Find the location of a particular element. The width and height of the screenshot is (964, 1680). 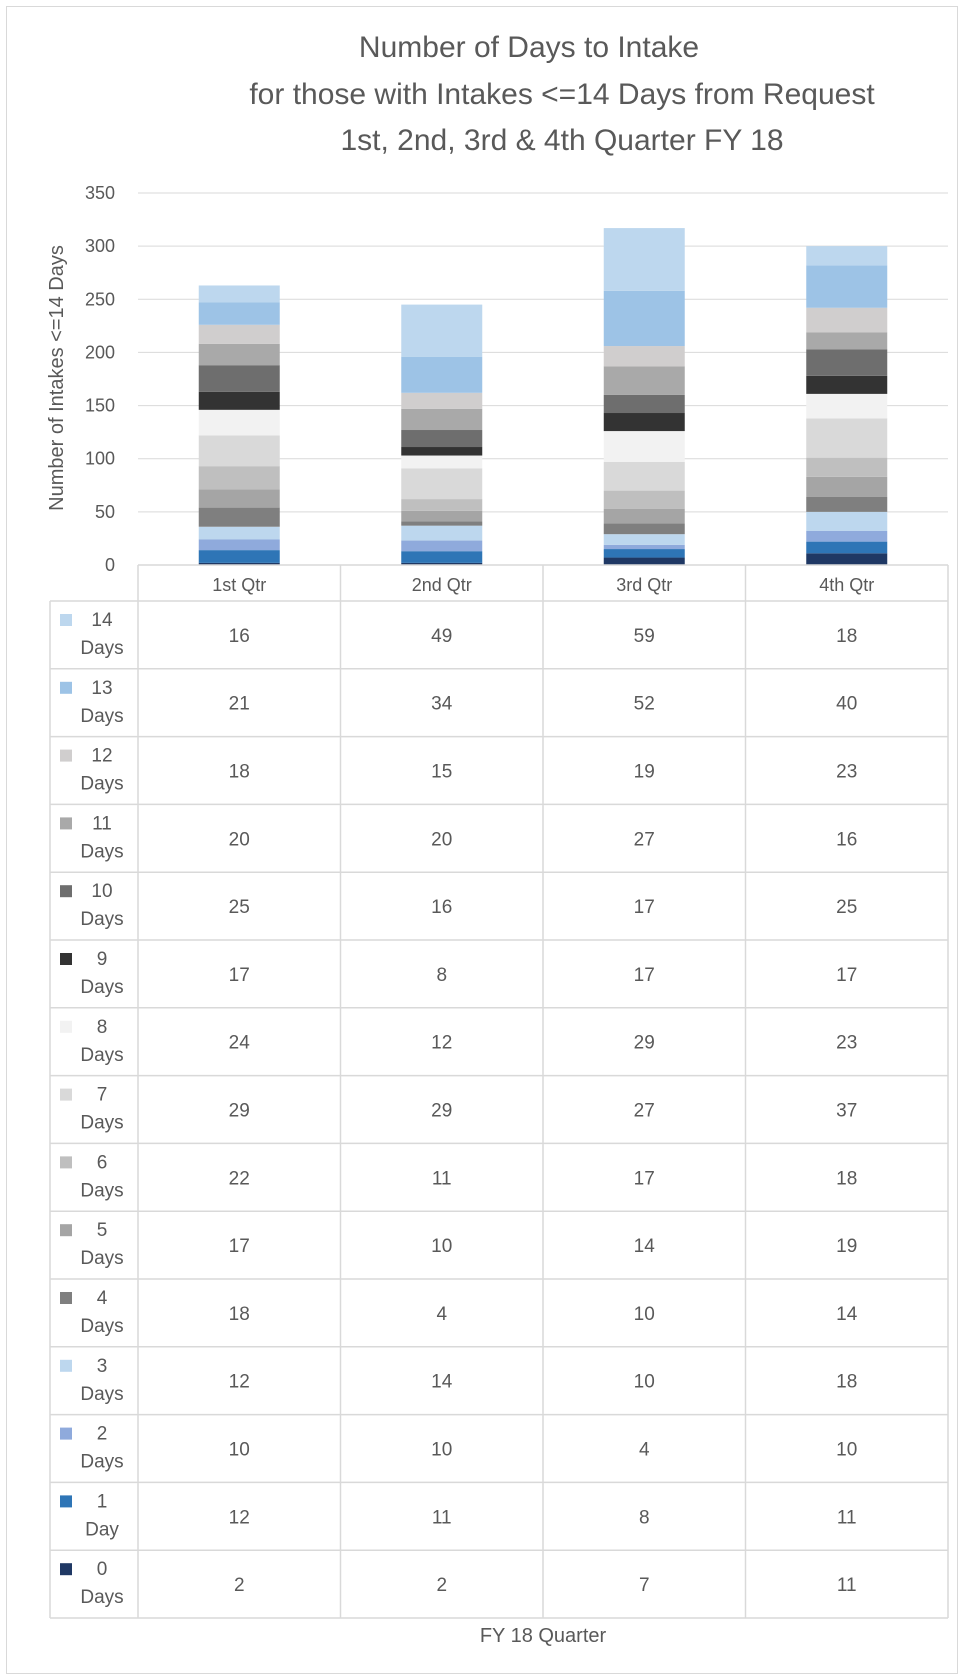

legend-label: 0 is located at coordinates (102, 1569).